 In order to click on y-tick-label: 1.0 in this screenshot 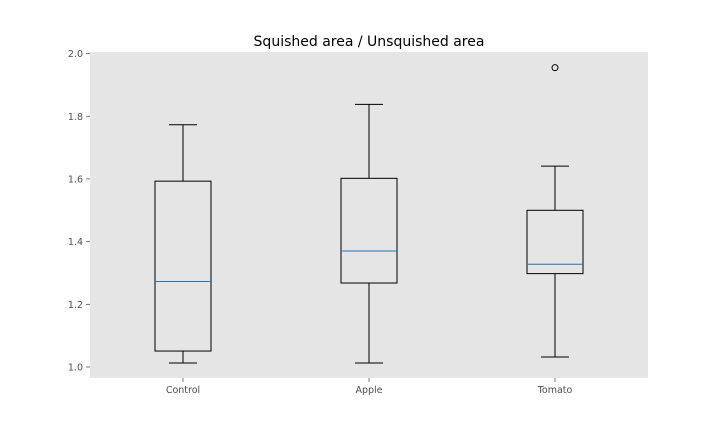, I will do `click(75, 368)`.